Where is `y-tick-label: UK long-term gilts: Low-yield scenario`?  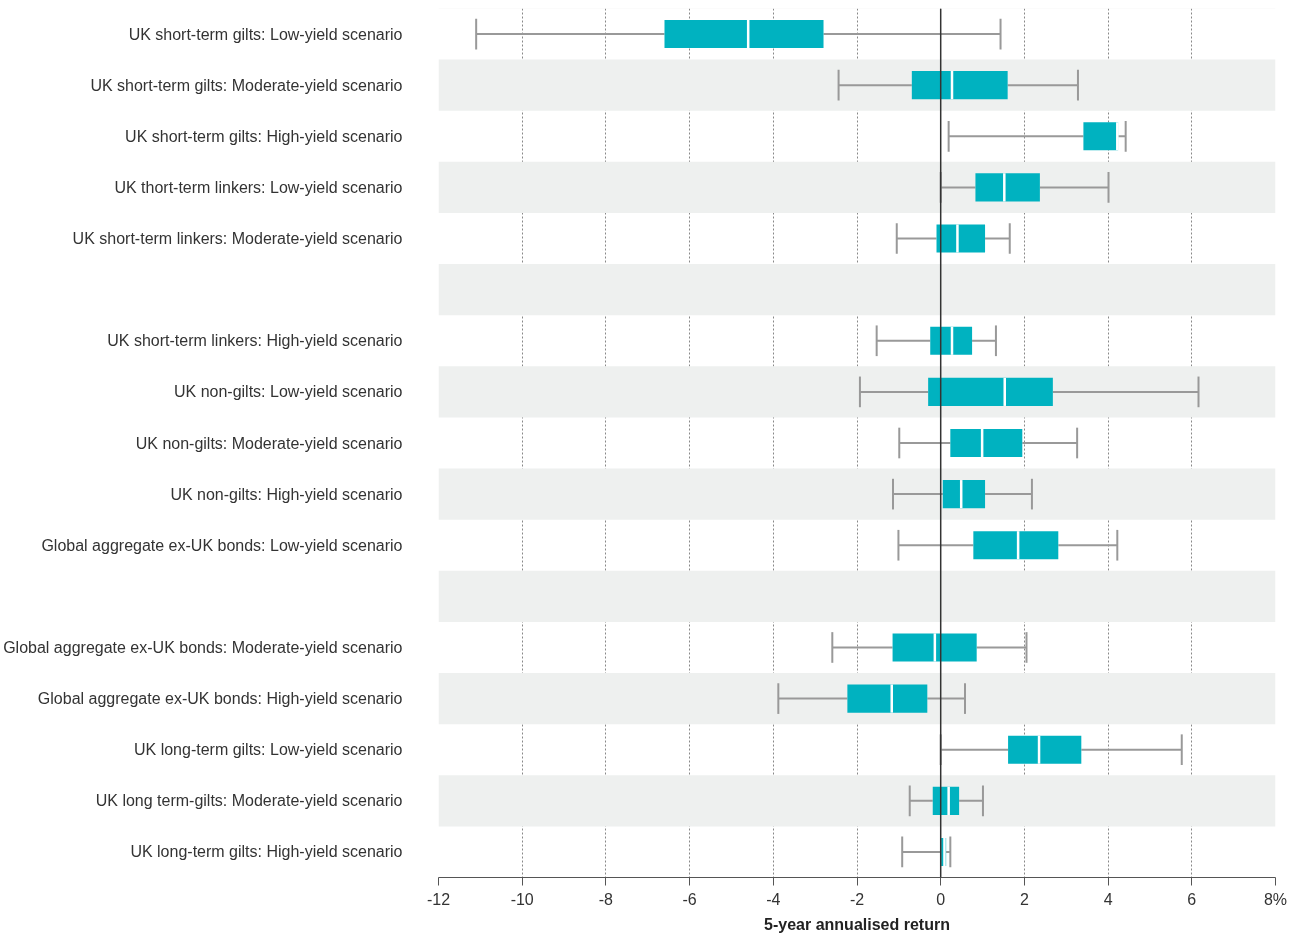 y-tick-label: UK long-term gilts: Low-yield scenario is located at coordinates (268, 750).